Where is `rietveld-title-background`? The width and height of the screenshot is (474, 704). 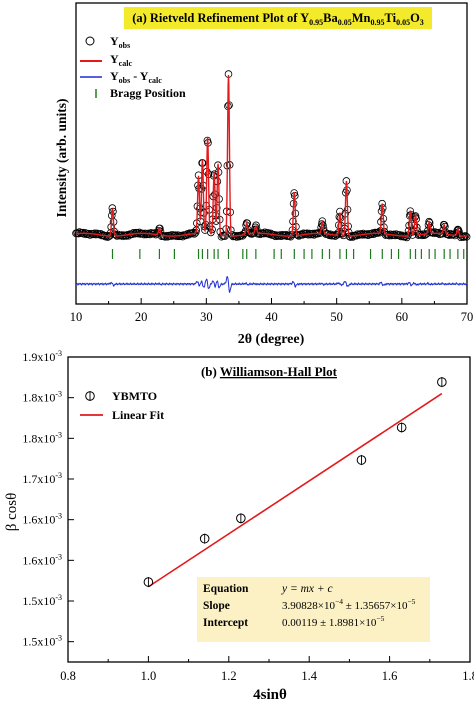
rietveld-title-background is located at coordinates (278, 18).